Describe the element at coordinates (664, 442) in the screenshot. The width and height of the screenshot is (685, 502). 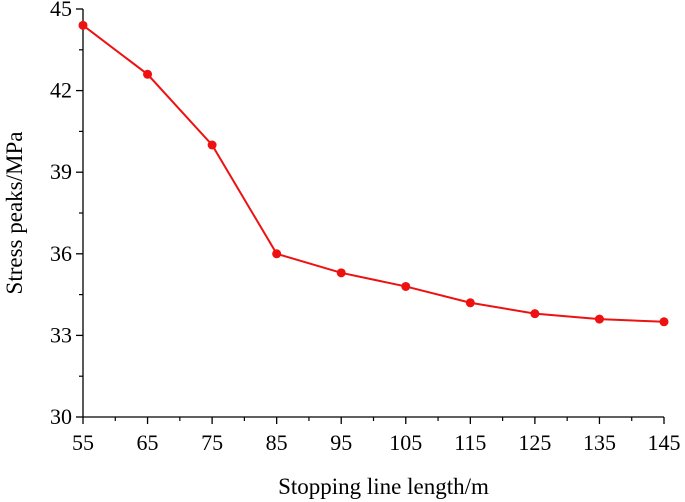
I see `x-tick-label: 145` at that location.